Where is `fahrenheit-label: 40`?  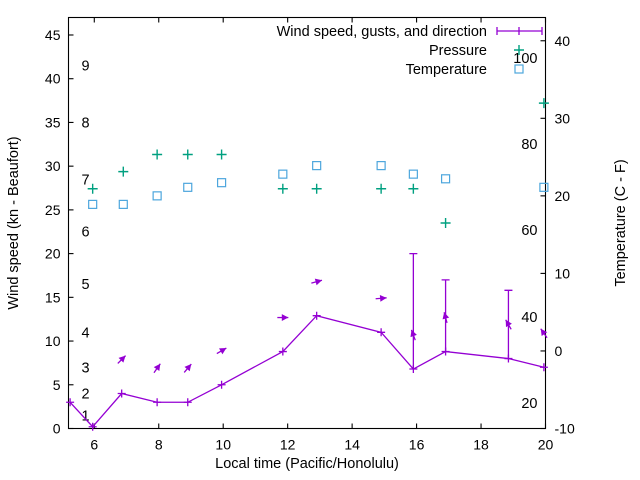 fahrenheit-label: 40 is located at coordinates (529, 318).